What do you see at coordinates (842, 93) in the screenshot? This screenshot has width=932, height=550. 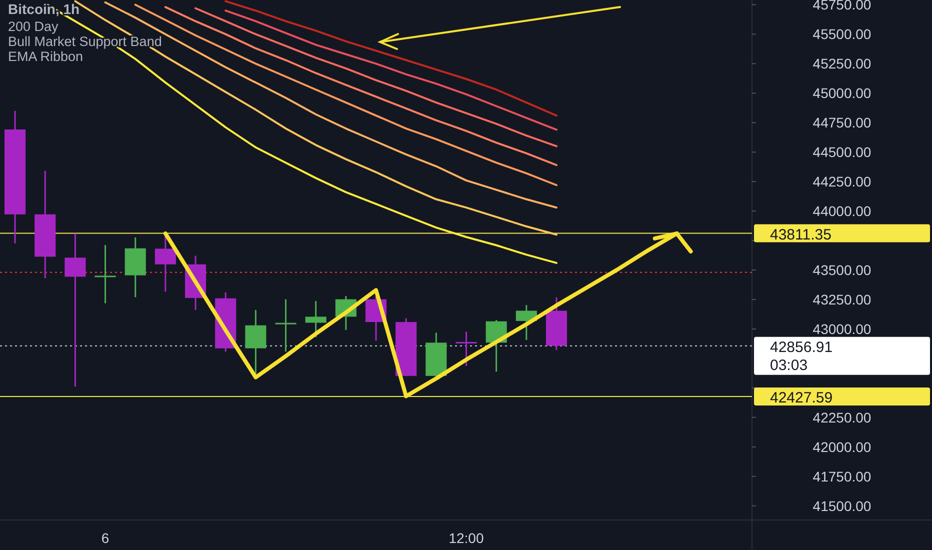 I see `y-tick-label: 45000.00` at bounding box center [842, 93].